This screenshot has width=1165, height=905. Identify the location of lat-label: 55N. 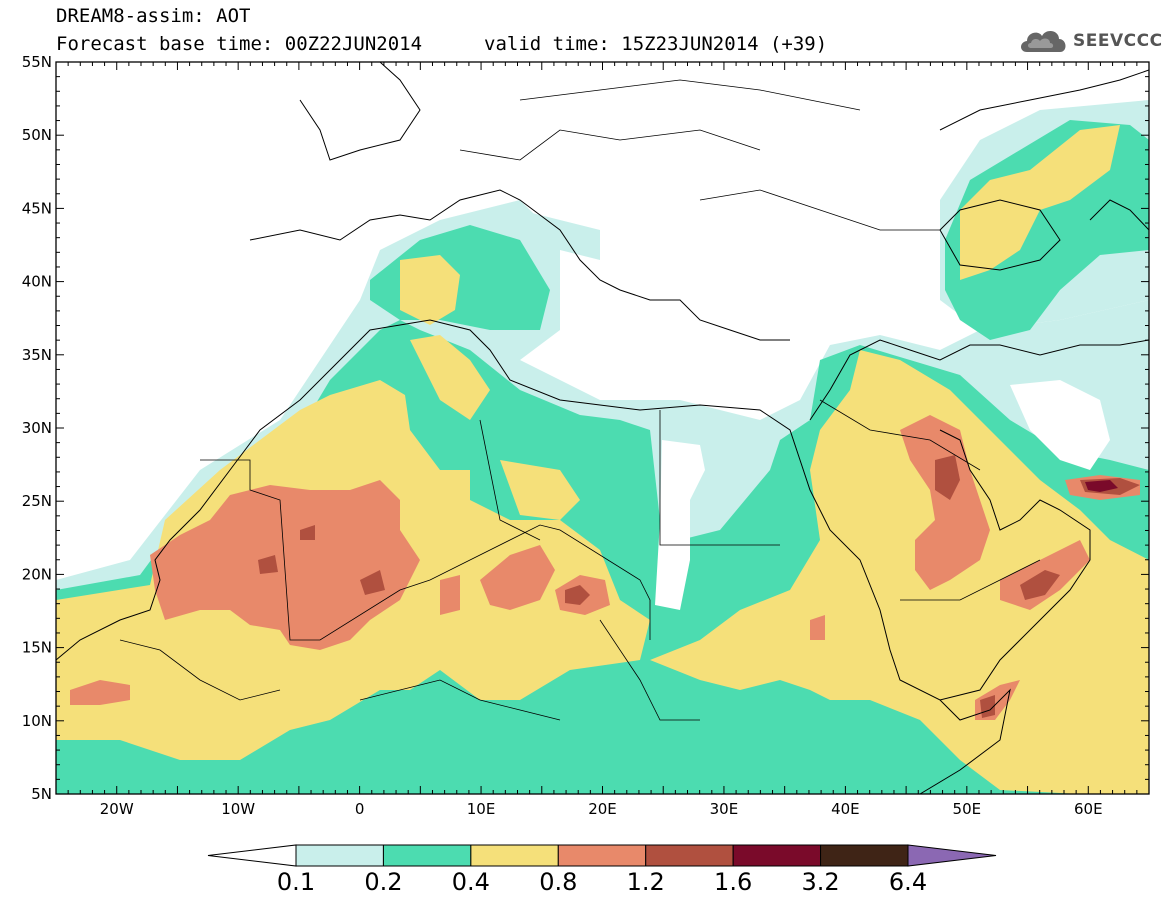
(37, 62).